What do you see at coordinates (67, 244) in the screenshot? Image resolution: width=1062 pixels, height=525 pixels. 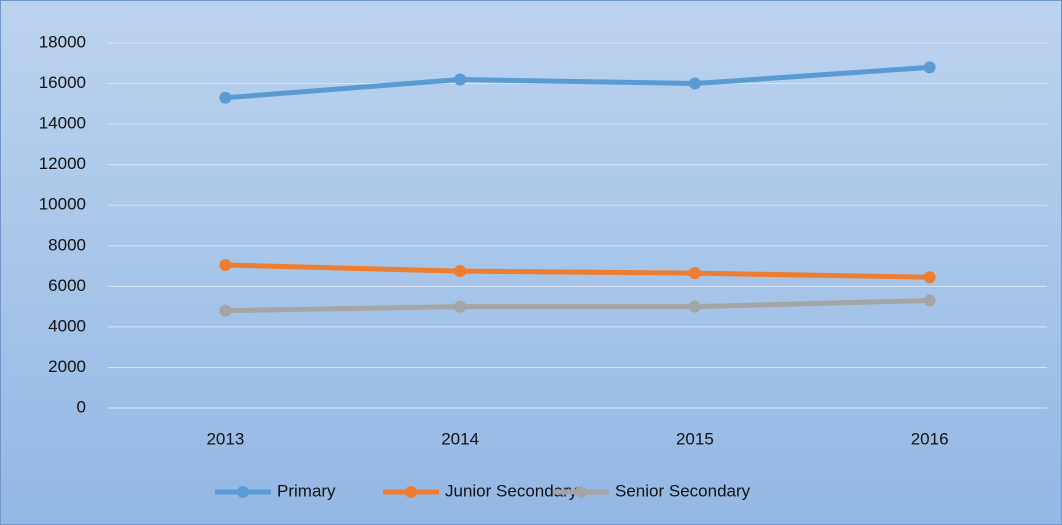 I see `y-tick-label: 8000` at bounding box center [67, 244].